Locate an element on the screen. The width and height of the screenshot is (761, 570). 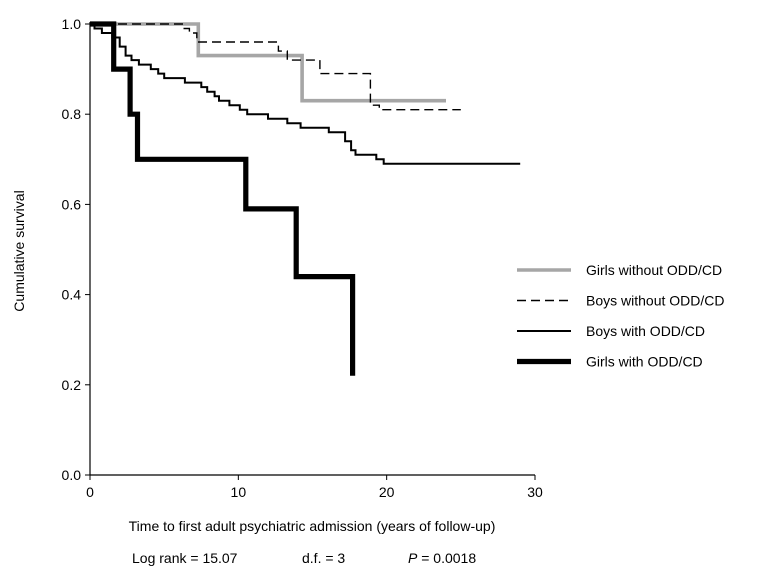
y-tick-label: 0.6 is located at coordinates (72, 204).